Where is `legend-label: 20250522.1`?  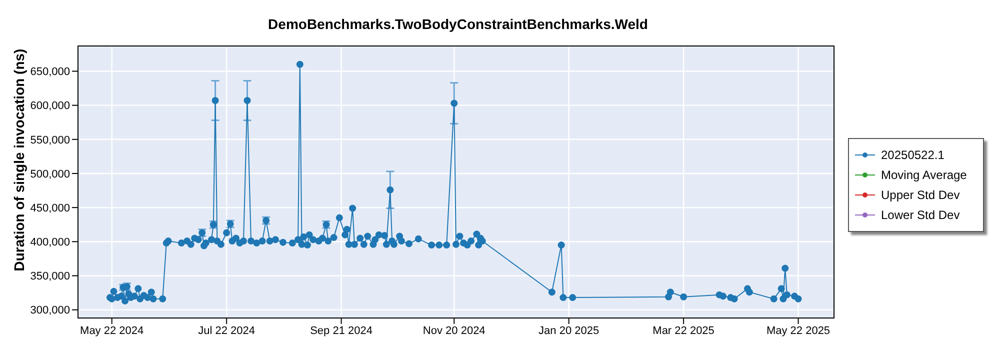 legend-label: 20250522.1 is located at coordinates (912, 155).